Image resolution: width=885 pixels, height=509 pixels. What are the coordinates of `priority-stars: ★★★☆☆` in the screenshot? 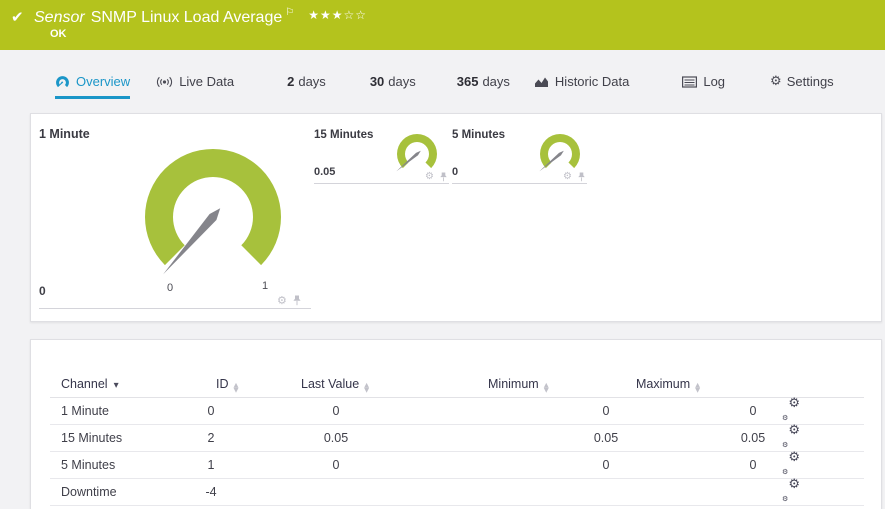 It's located at (337, 15).